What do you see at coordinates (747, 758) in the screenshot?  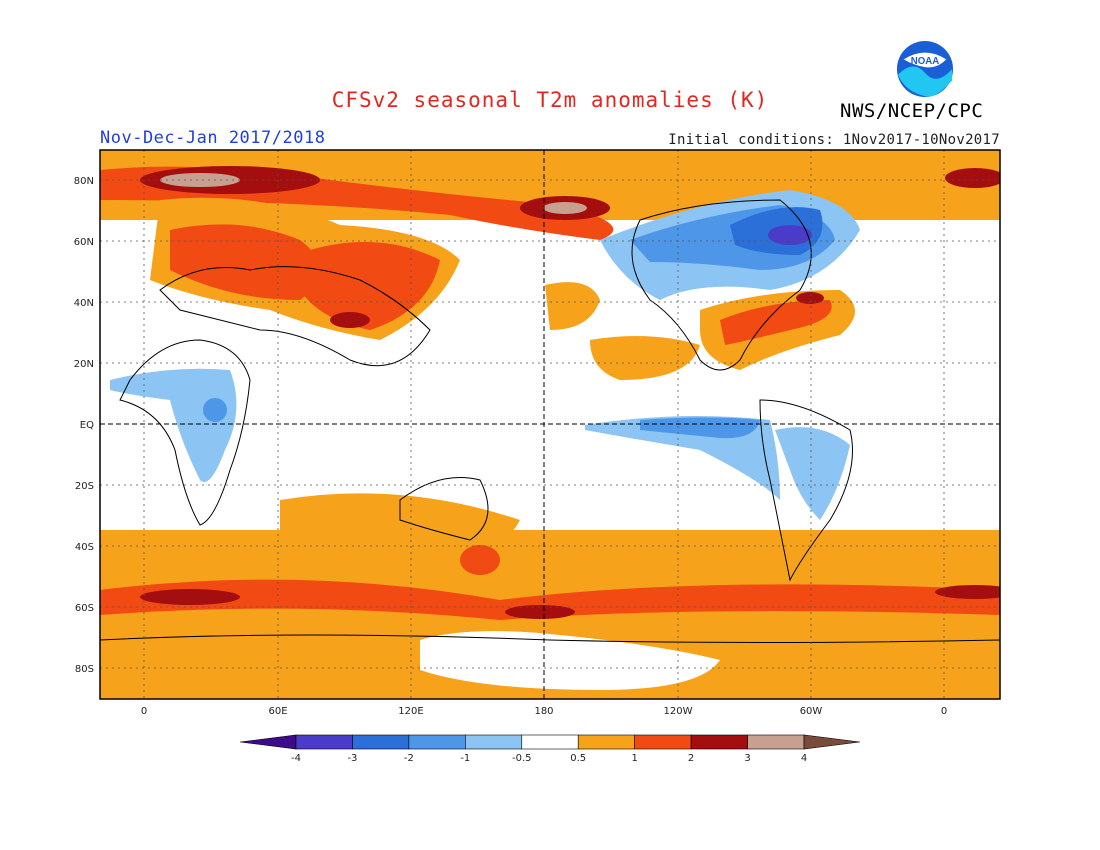 I see `colorbar-label: 3` at bounding box center [747, 758].